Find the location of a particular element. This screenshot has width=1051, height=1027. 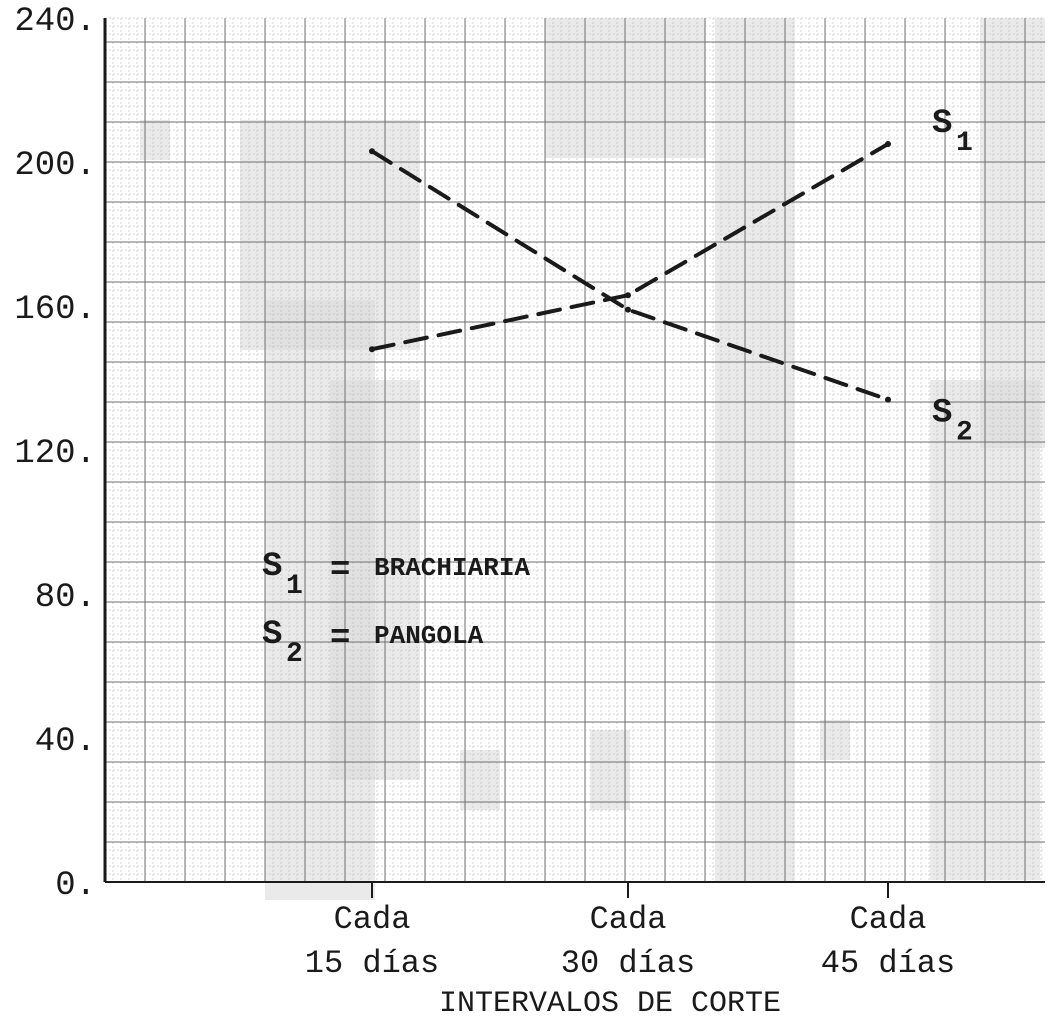

y-tick-label: 240. is located at coordinates (55, 22).